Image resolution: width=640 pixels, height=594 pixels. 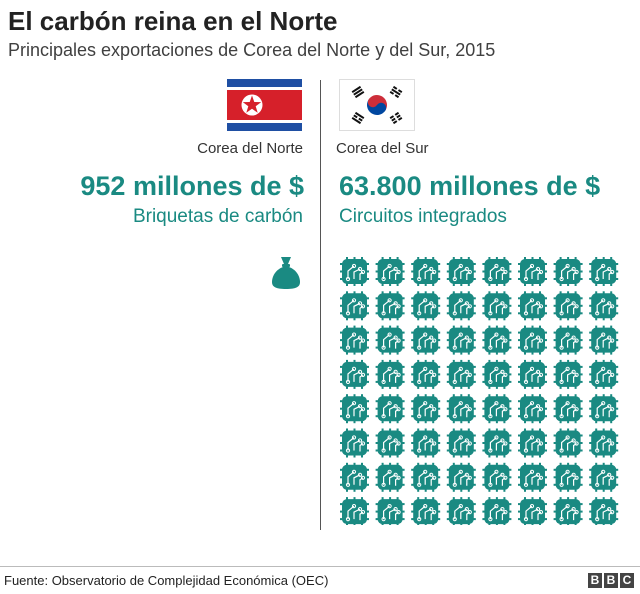 I want to click on north-product-label: Briquetas de carbón, so click(x=217, y=216).